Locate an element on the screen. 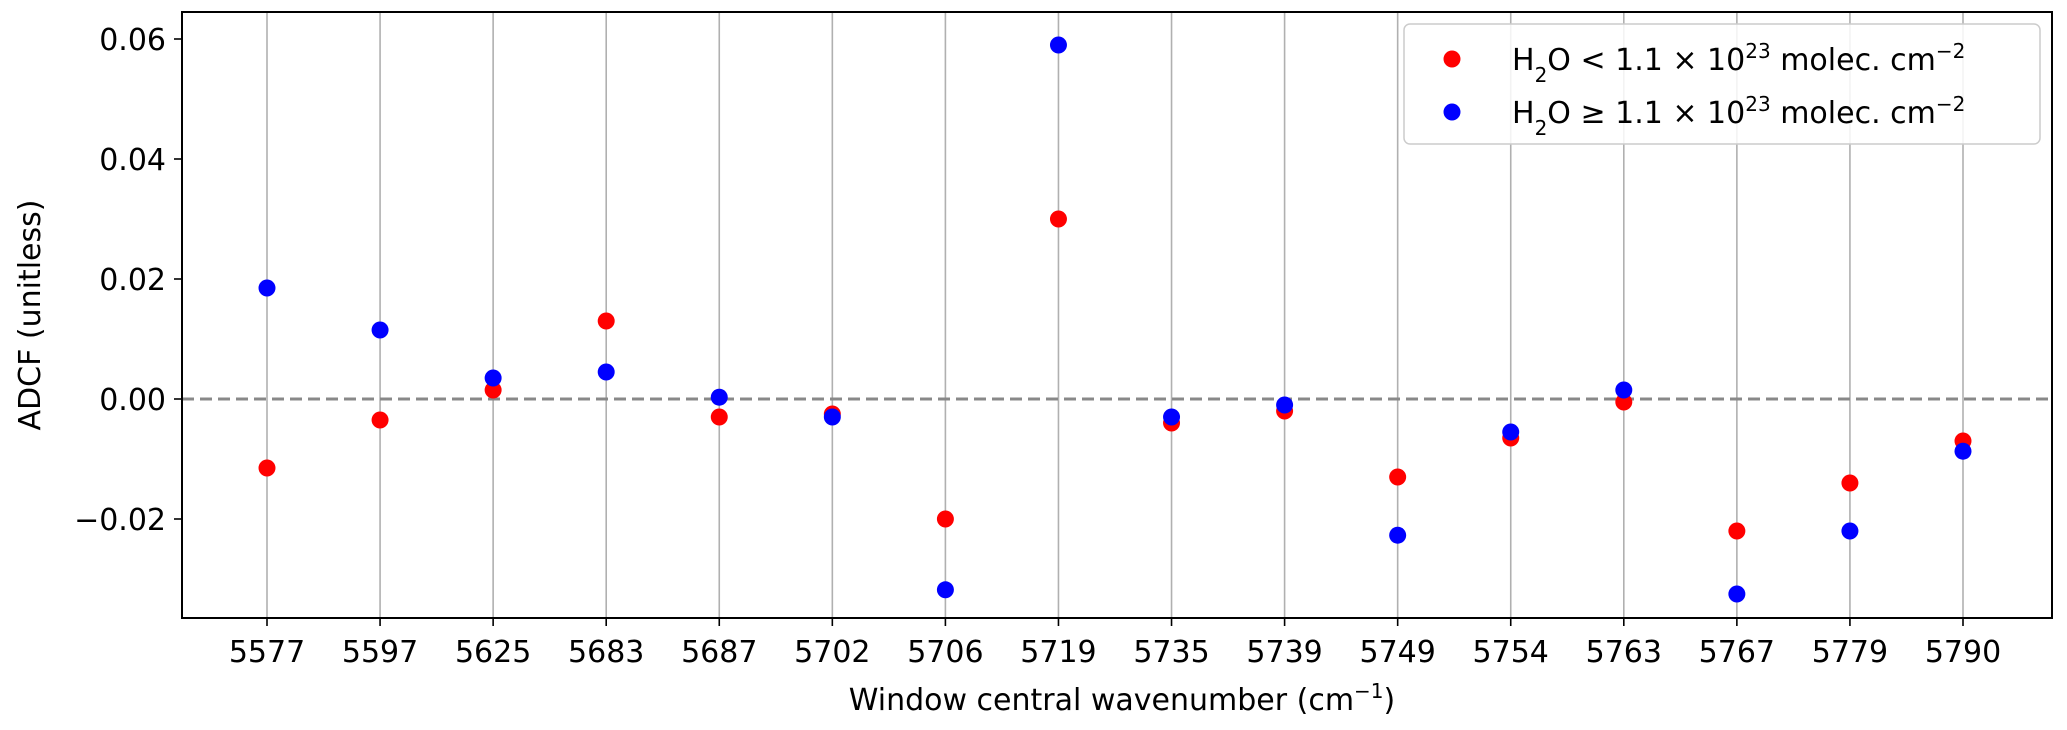 The height and width of the screenshot is (730, 2067). y-axis-label: ADCF (unitless) is located at coordinates (30, 315).